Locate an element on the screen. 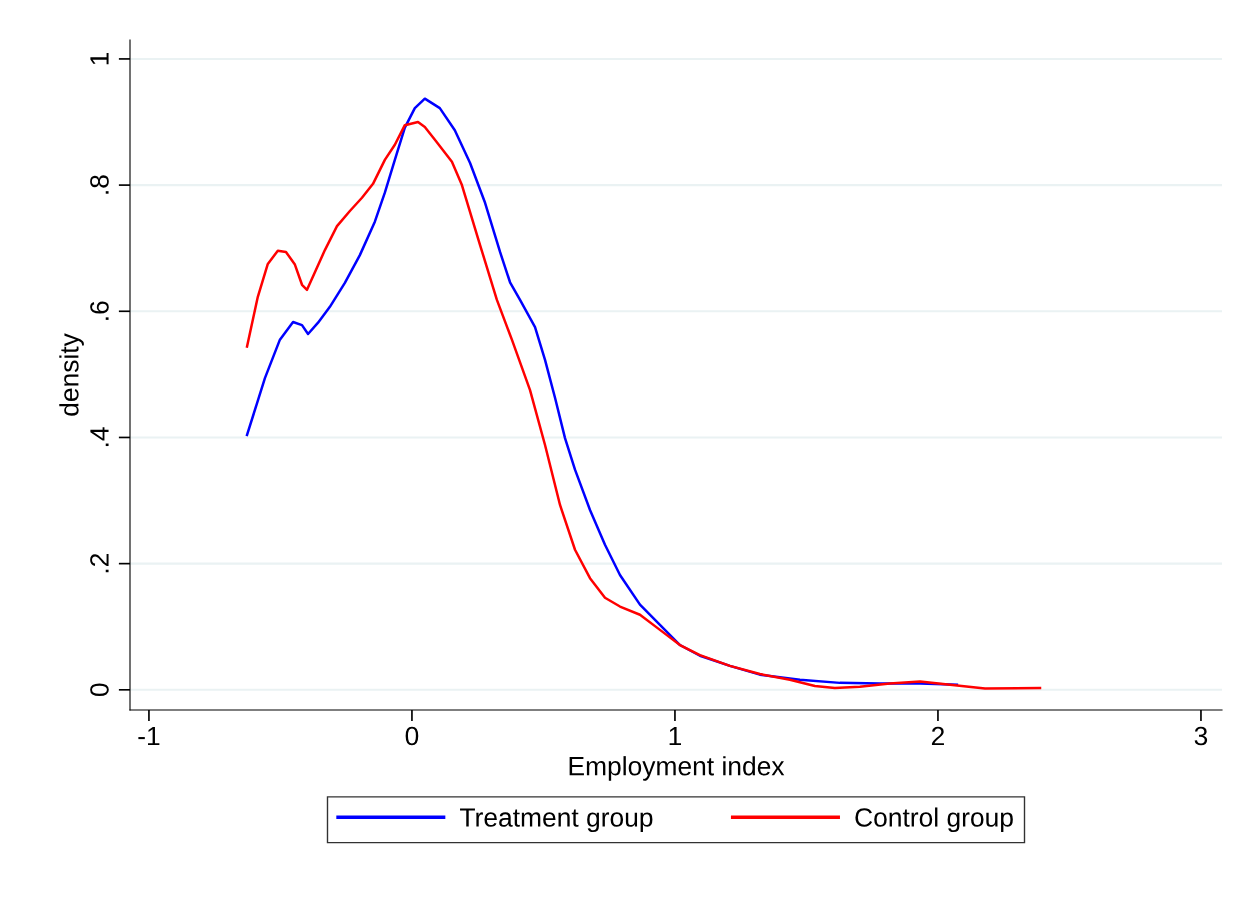 This screenshot has width=1251, height=909. y-tick-label: 0 is located at coordinates (99, 690).